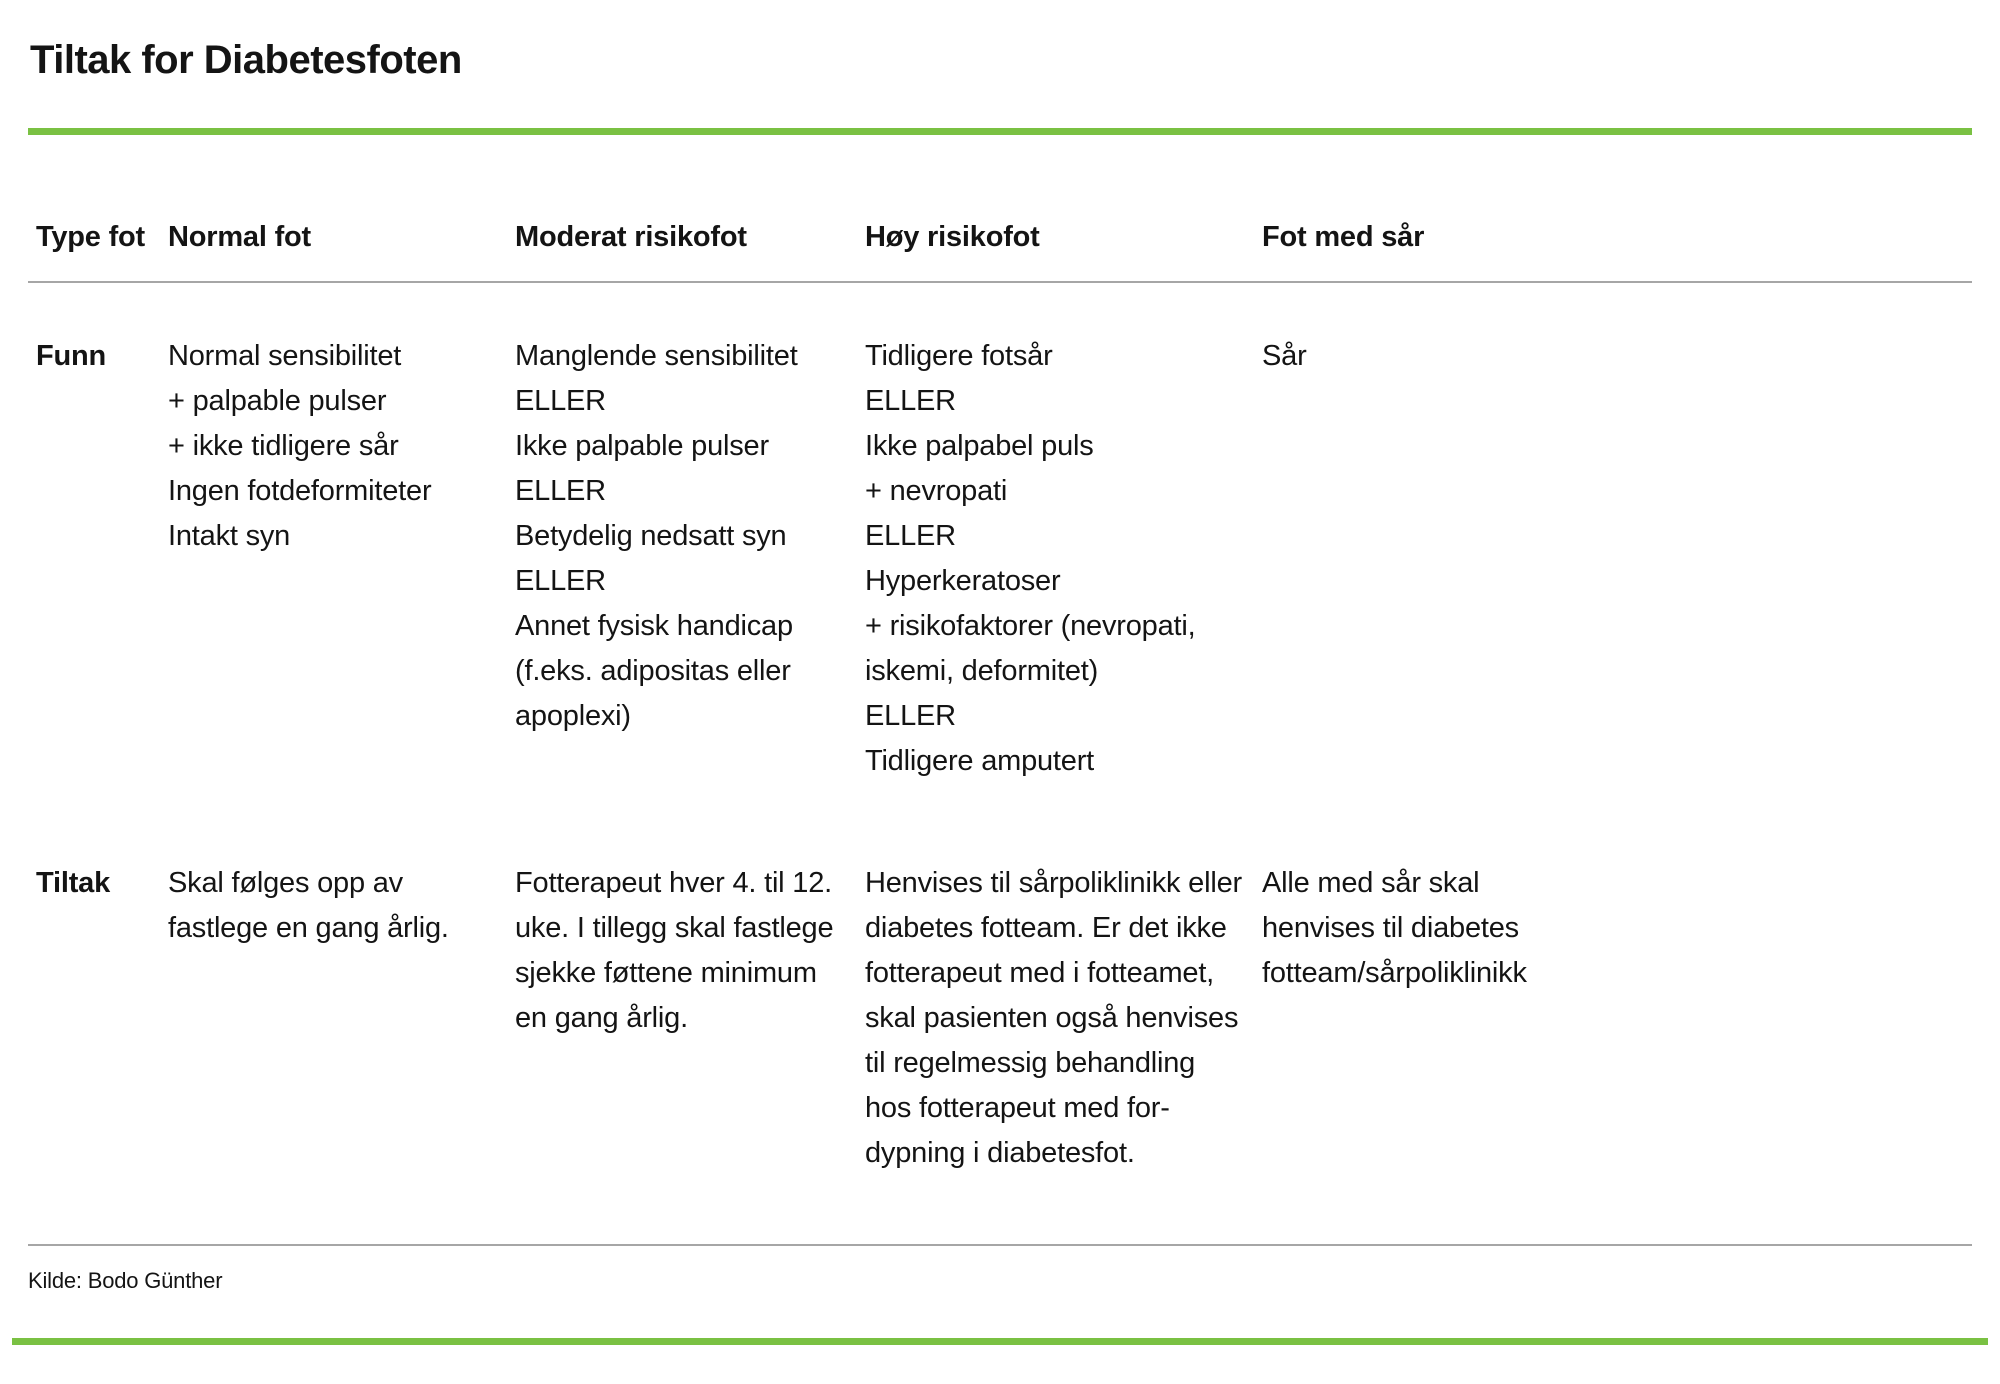  What do you see at coordinates (952, 237) in the screenshot?
I see `header-hoy-risikofot: Høy risikofot` at bounding box center [952, 237].